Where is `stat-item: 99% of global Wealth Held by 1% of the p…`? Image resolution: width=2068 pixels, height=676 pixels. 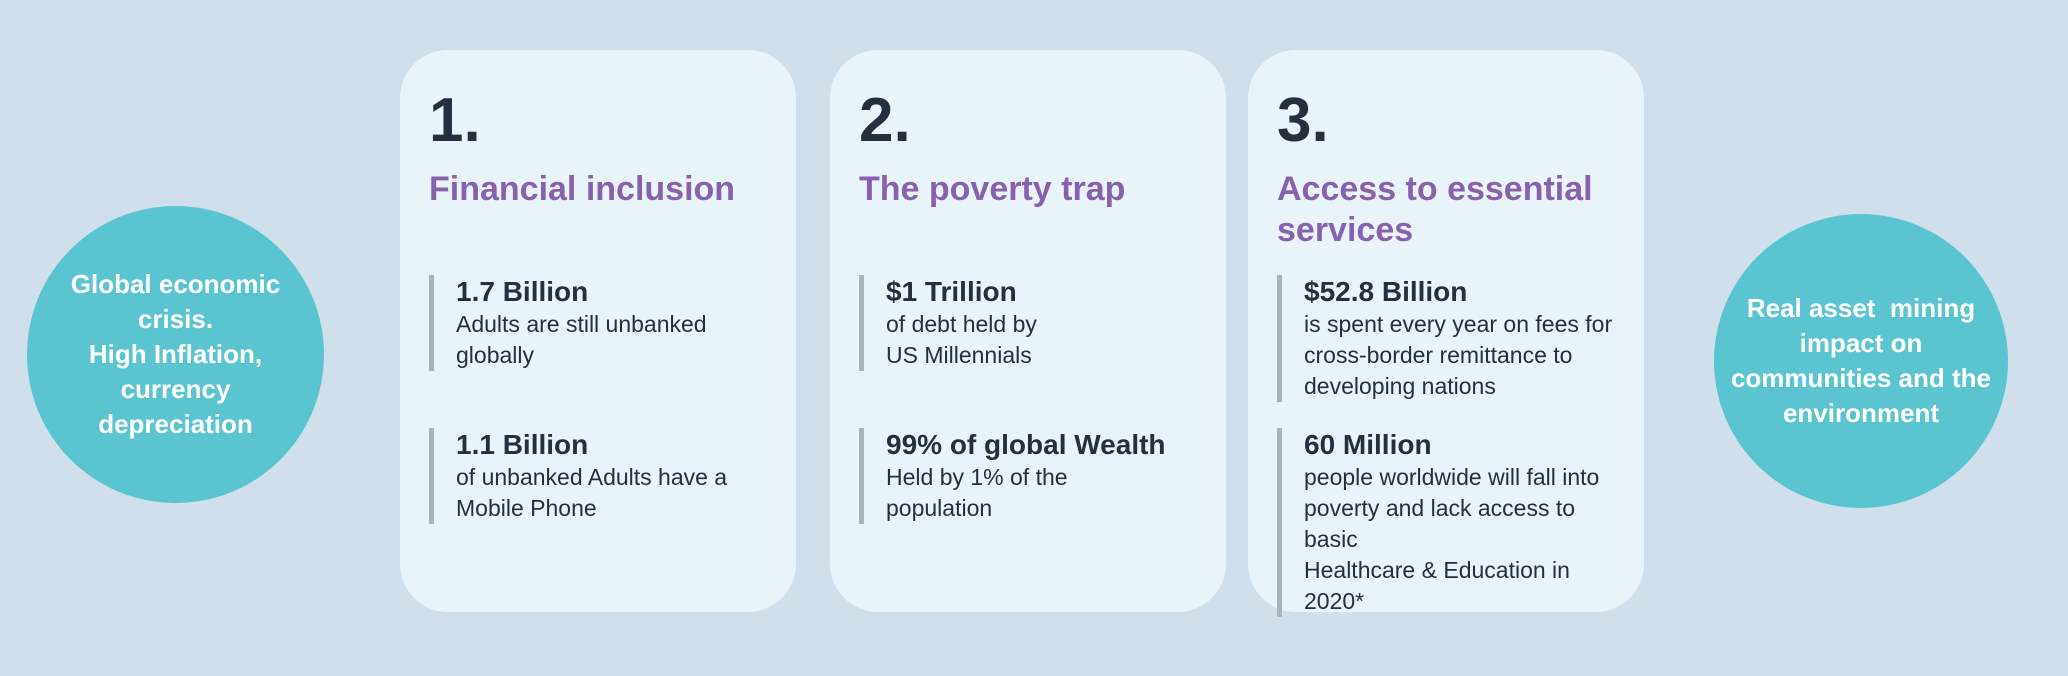
stat-item: 99% of global Wealth Held by 1% of the p… is located at coordinates (1029, 476).